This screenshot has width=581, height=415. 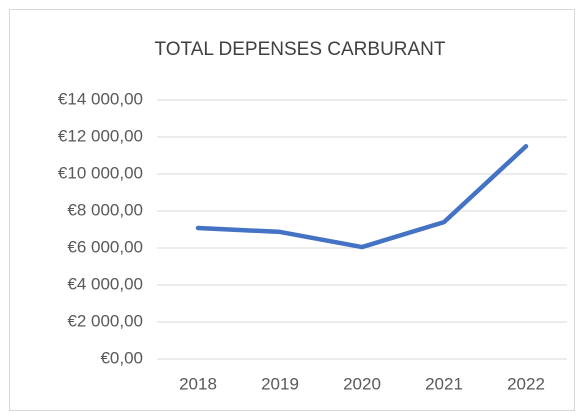 I want to click on y-tick-label: €4 000,00, so click(x=105, y=283).